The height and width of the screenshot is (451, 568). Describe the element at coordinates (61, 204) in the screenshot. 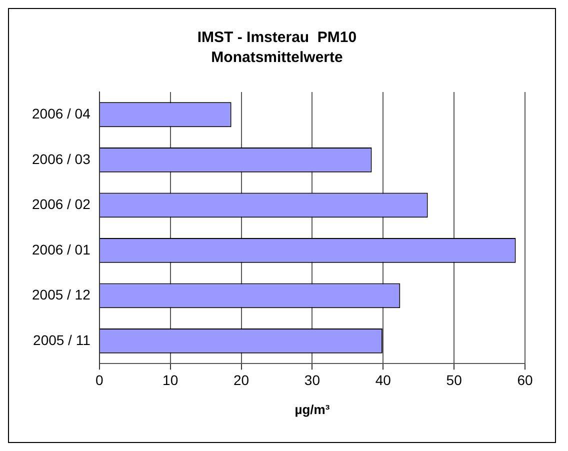

I see `y-tick-label: 2006 / 02` at that location.